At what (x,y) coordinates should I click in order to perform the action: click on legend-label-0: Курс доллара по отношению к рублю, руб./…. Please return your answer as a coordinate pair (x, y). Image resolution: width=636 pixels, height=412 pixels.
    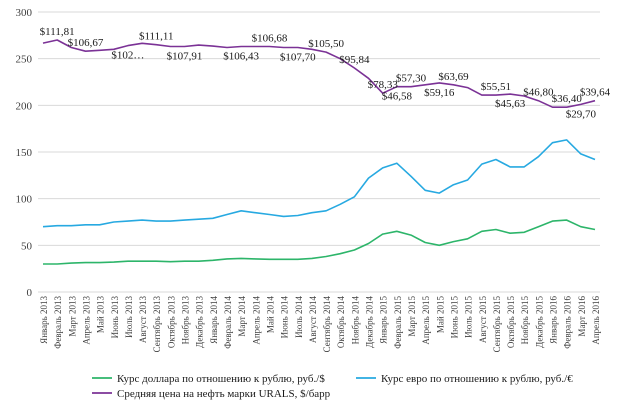
    Looking at the image, I should click on (221, 379).